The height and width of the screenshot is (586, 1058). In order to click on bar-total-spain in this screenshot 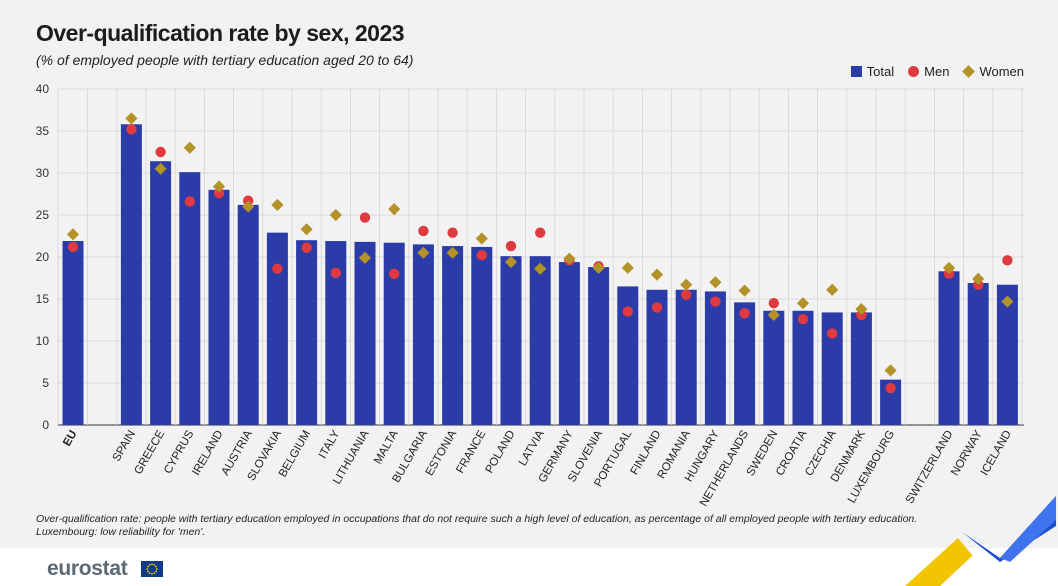, I will do `click(131, 274)`.